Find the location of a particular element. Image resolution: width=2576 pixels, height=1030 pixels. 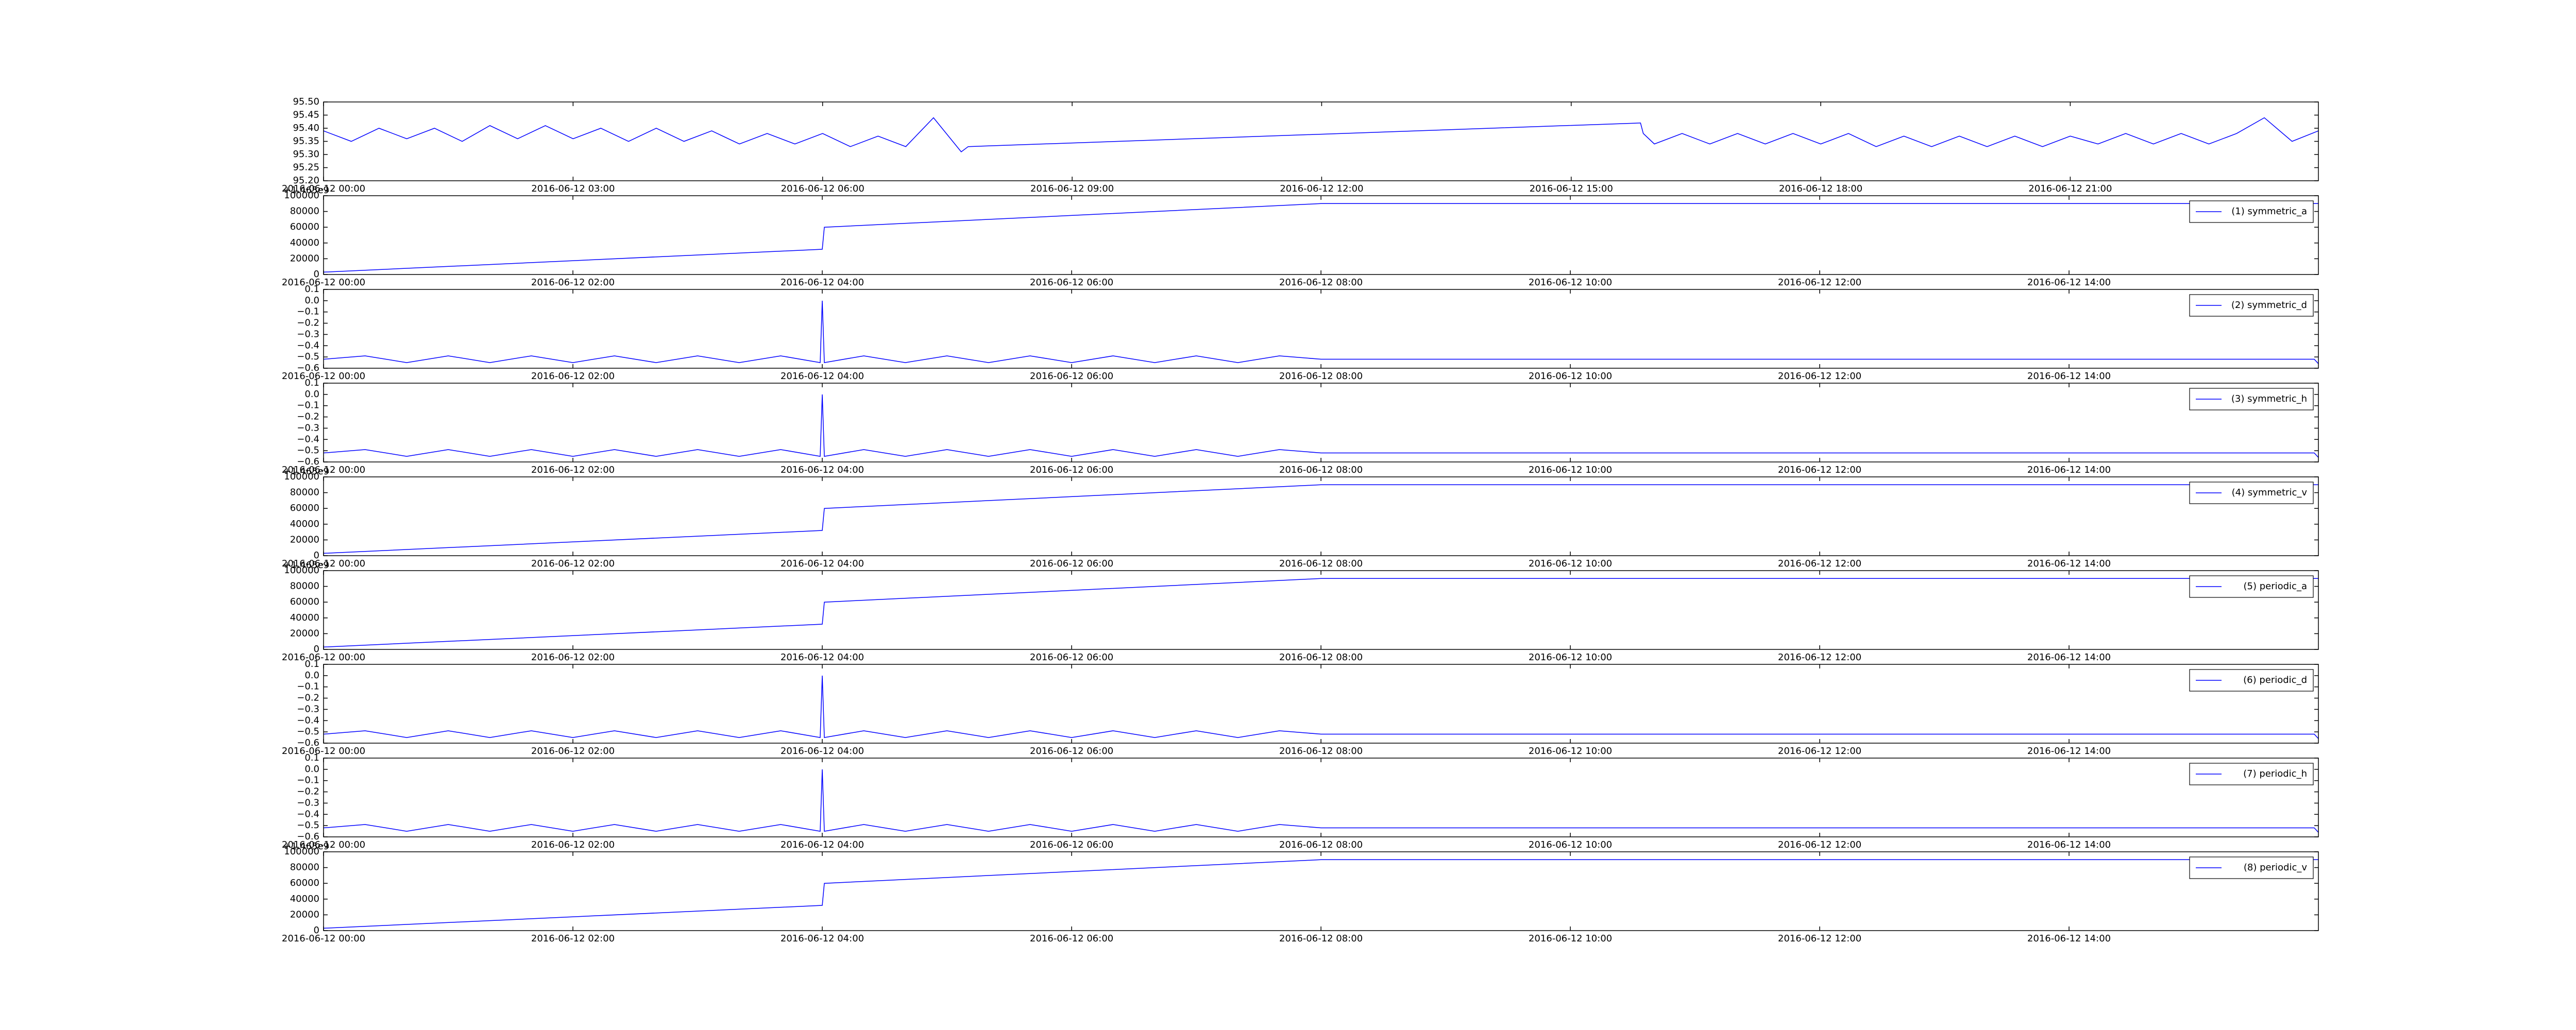

legend-label: (1) symmetric_a is located at coordinates (2269, 212).